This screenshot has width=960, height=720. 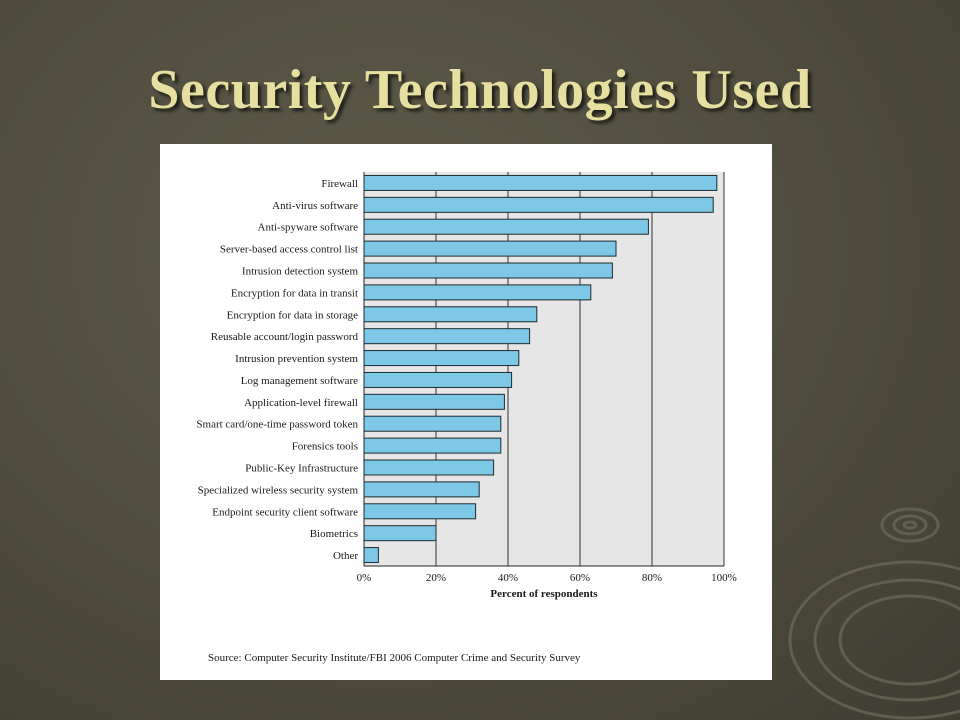 What do you see at coordinates (285, 337) in the screenshot?
I see `category-label: Reusable account/login password` at bounding box center [285, 337].